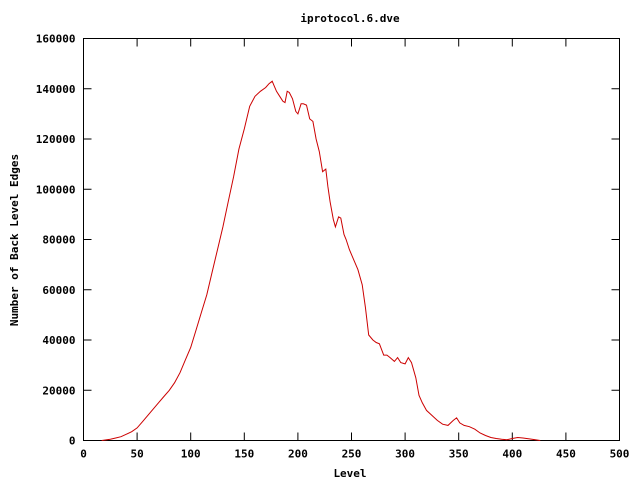 The image size is (640, 480). Describe the element at coordinates (56, 139) in the screenshot. I see `y-tick-label: 120000` at that location.